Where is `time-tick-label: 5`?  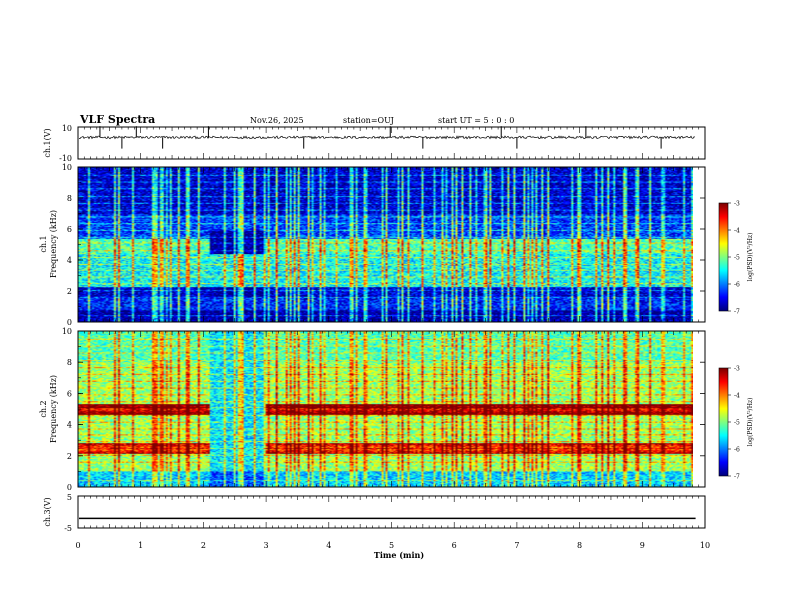
time-tick-label: 5 is located at coordinates (391, 545).